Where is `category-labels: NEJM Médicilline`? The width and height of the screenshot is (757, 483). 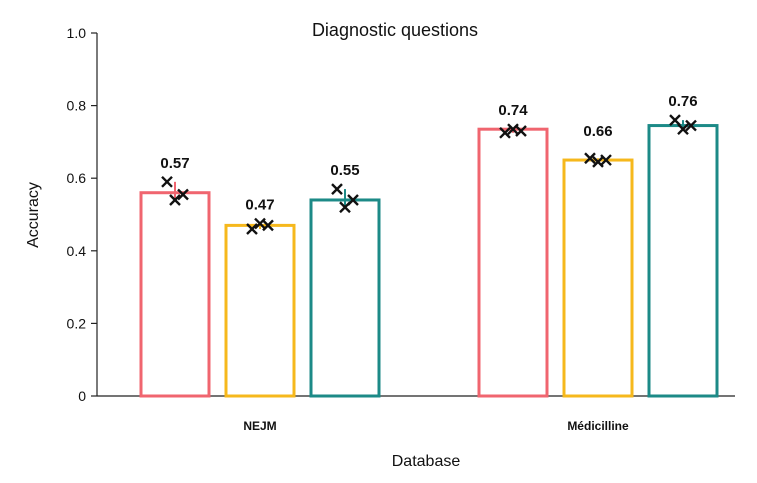
category-labels: NEJM Médicilline is located at coordinates (436, 426).